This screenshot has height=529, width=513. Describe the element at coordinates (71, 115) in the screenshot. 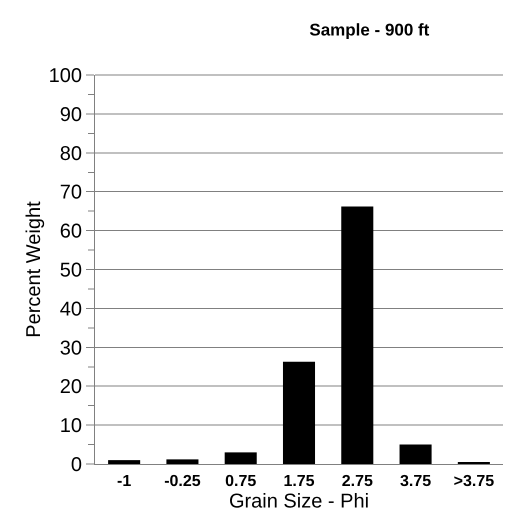

I see `y-tick-label: 90` at that location.